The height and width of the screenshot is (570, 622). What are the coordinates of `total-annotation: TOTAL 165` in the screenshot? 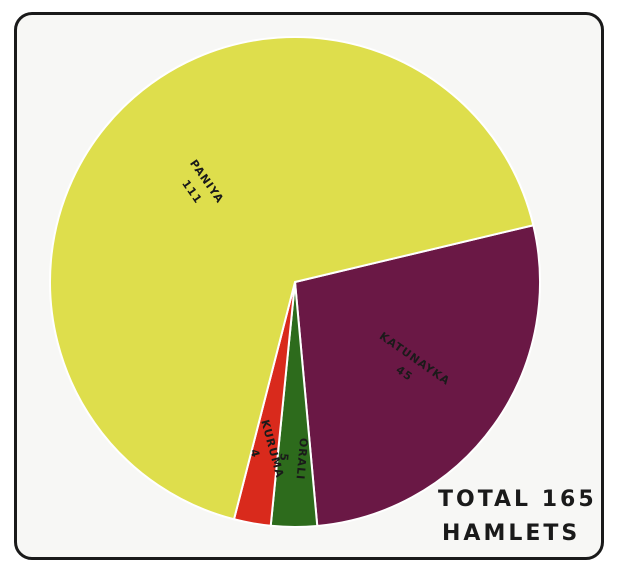 It's located at (517, 499).